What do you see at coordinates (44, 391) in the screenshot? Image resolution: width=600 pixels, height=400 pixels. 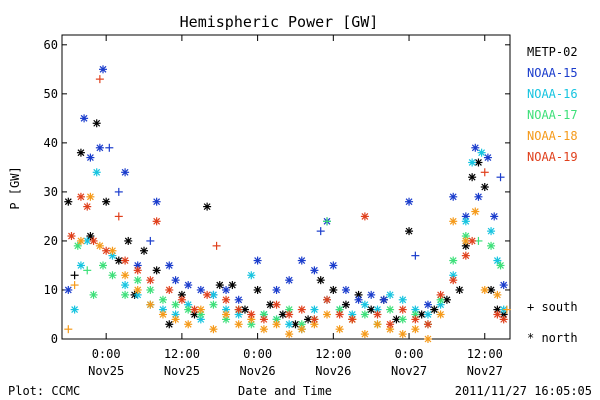 I see `plot-credit: Plot: CCMC` at bounding box center [44, 391].